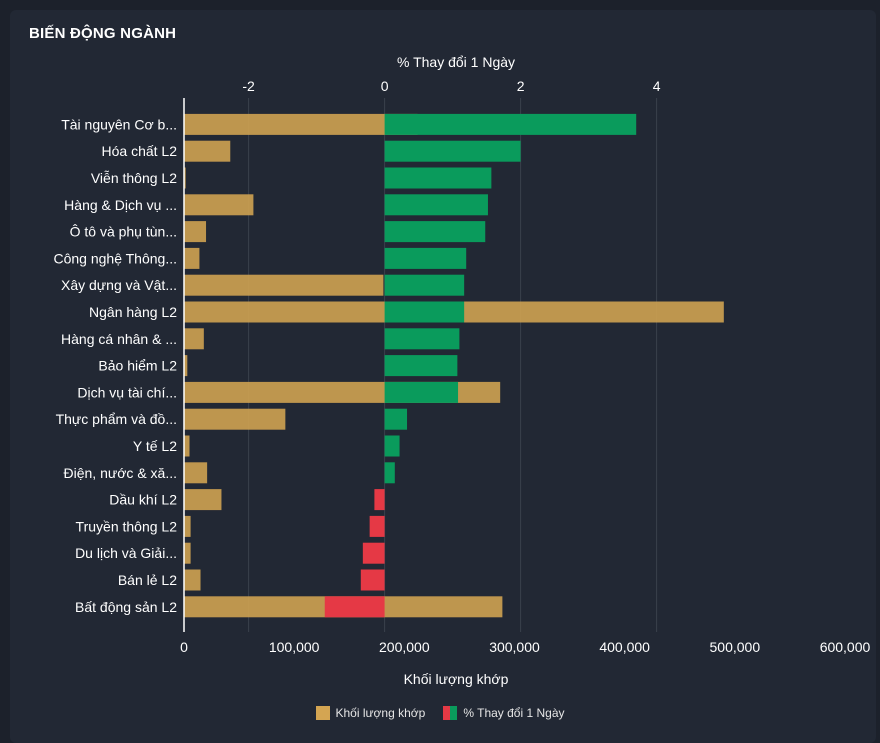  What do you see at coordinates (440, 713) in the screenshot?
I see `chart-legend: Khối lượng khớp % Thay đổi 1 Ngày` at bounding box center [440, 713].